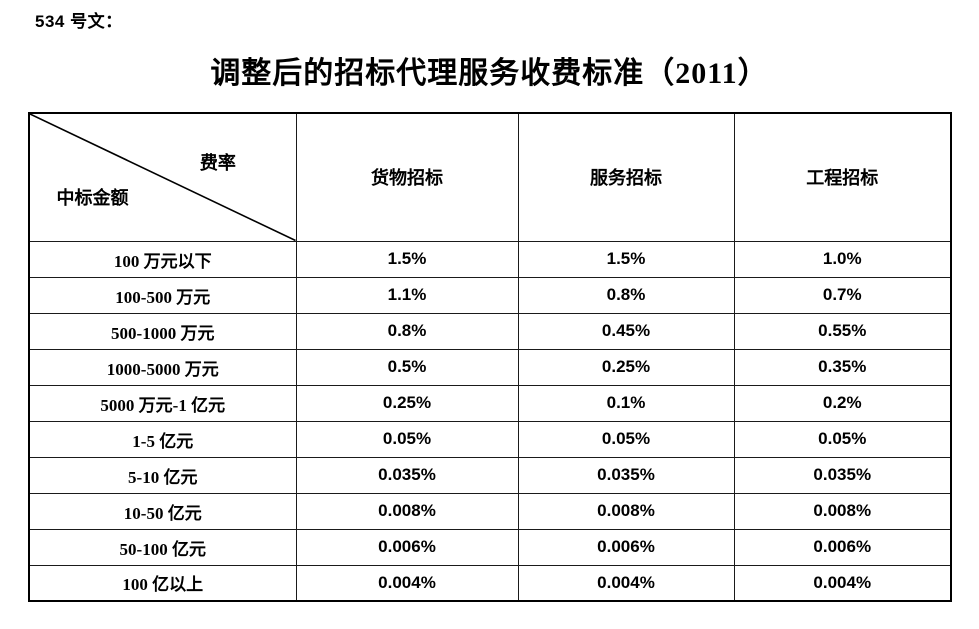 Image resolution: width=979 pixels, height=629 pixels. Describe the element at coordinates (162, 547) in the screenshot. I see `row-label: 50-100 亿元` at that location.